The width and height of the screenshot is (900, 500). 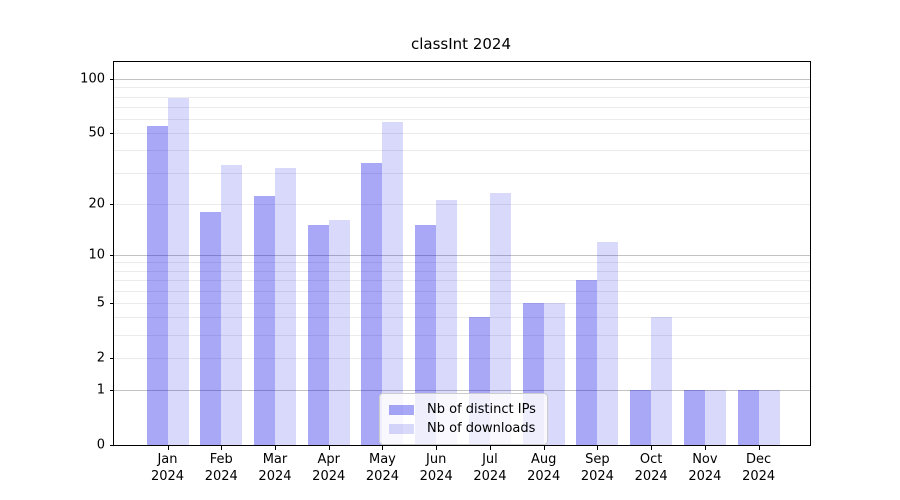 I want to click on x-tick-label-aug: Aug 2024, so click(x=544, y=468).